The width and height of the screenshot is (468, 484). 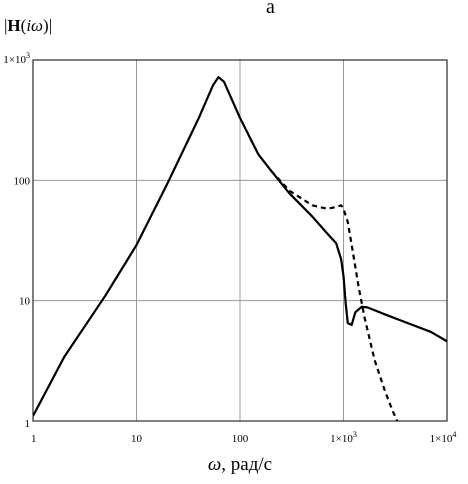 What do you see at coordinates (28, 424) in the screenshot?
I see `y-tick-label: 1` at bounding box center [28, 424].